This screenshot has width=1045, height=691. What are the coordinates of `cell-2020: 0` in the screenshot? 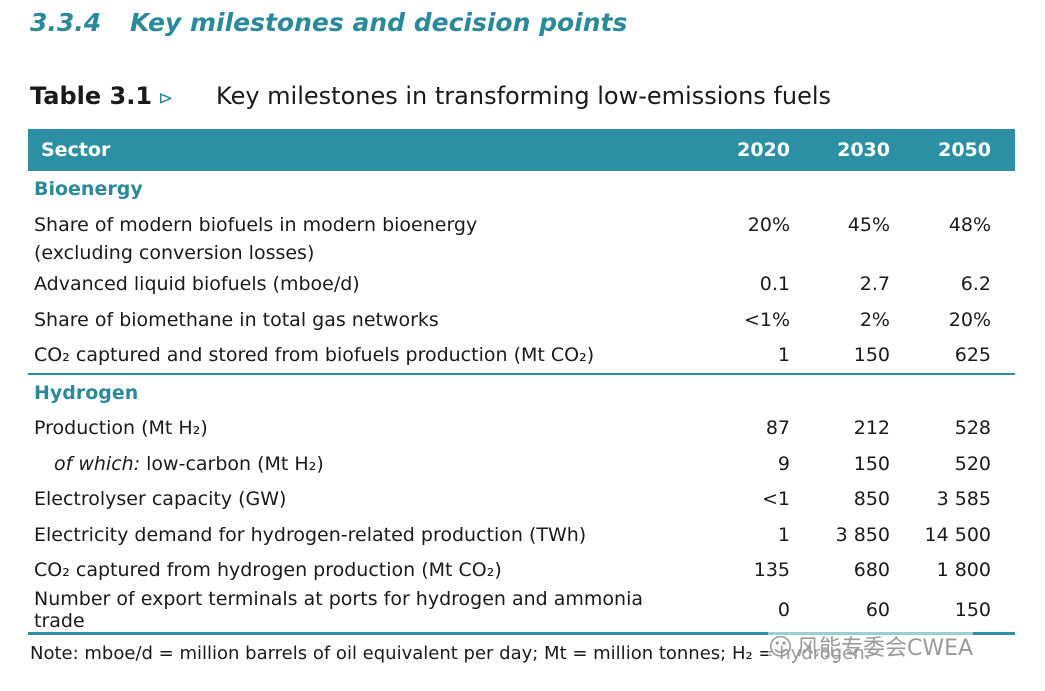 It's located at (744, 611).